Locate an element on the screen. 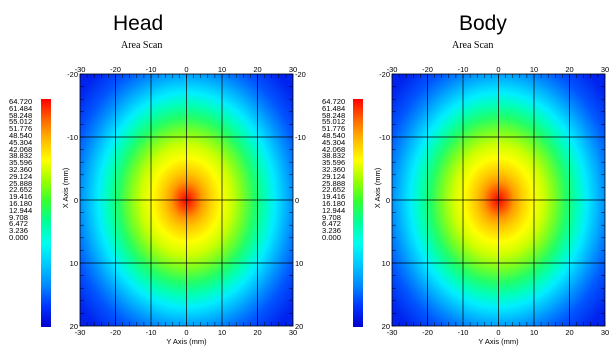  color-scale-bar-body is located at coordinates (358, 213).